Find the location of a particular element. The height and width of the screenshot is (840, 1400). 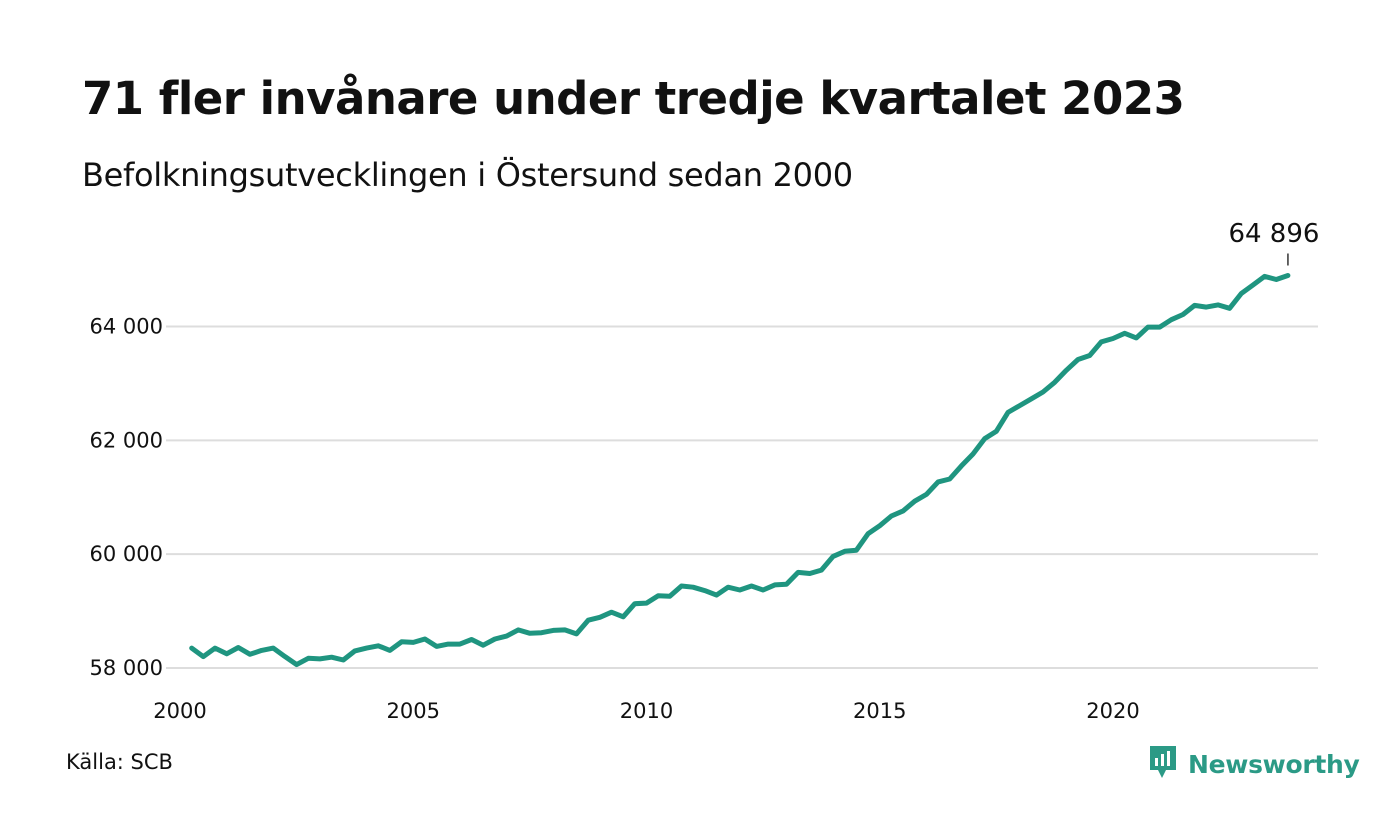

x-tick-label: 2010 is located at coordinates (646, 711).